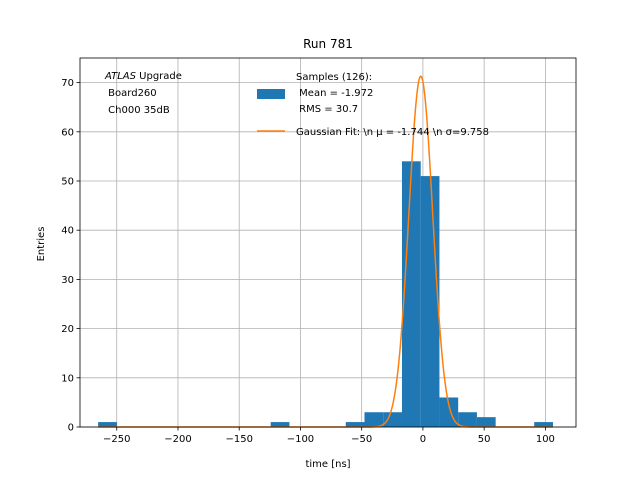 This screenshot has height=480, width=640. I want to click on y-axis-label: Entries, so click(41, 244).